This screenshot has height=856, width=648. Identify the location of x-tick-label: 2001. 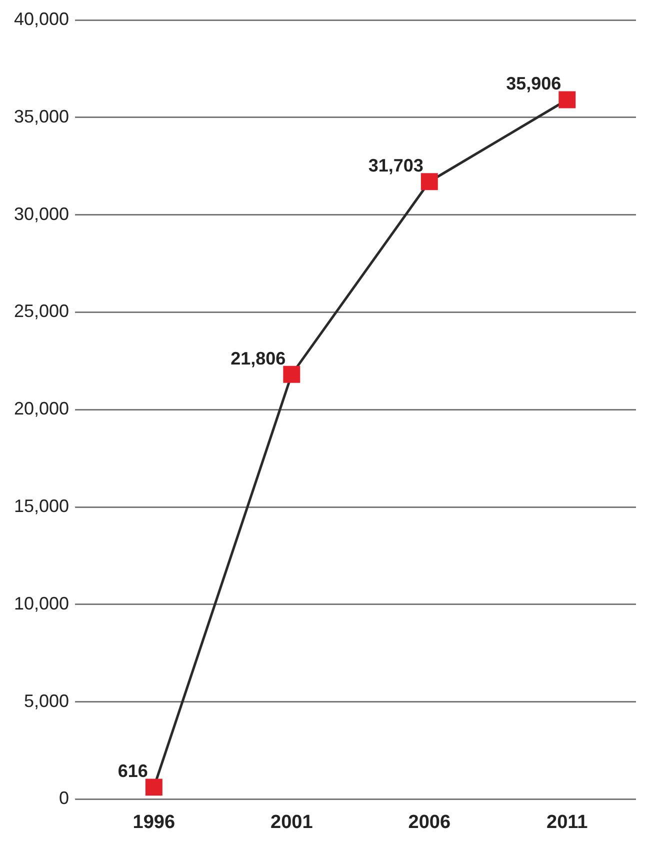
(292, 822).